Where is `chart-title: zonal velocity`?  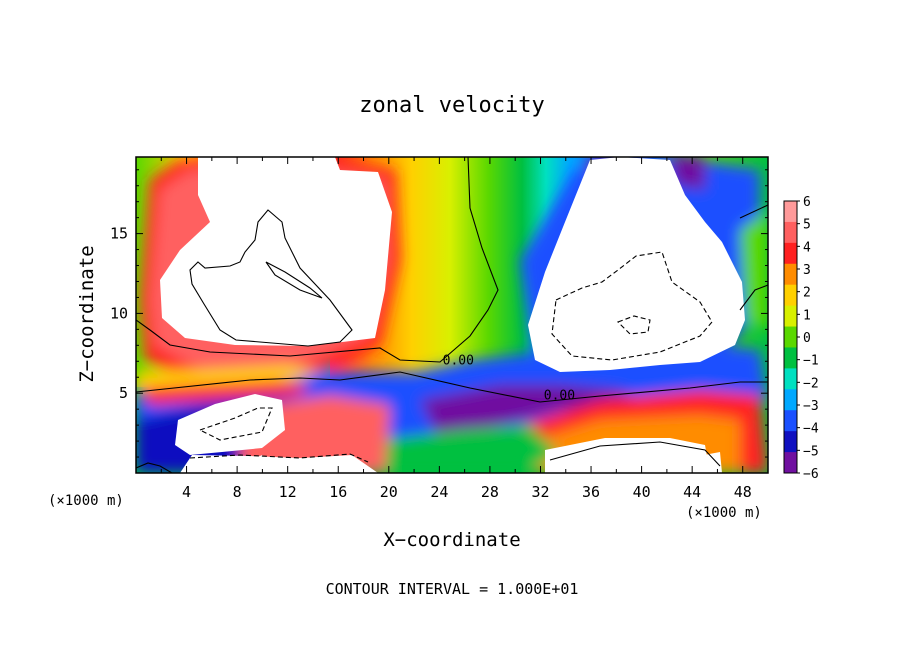 chart-title: zonal velocity is located at coordinates (451, 105).